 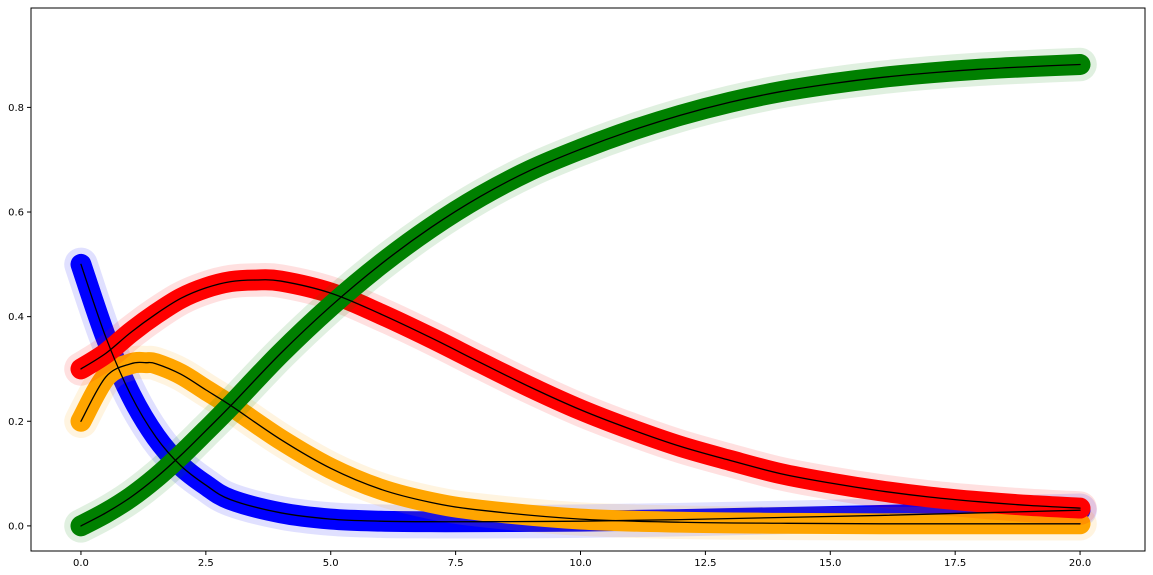 I want to click on x-tick-label-2: 5.0, so click(x=331, y=563).